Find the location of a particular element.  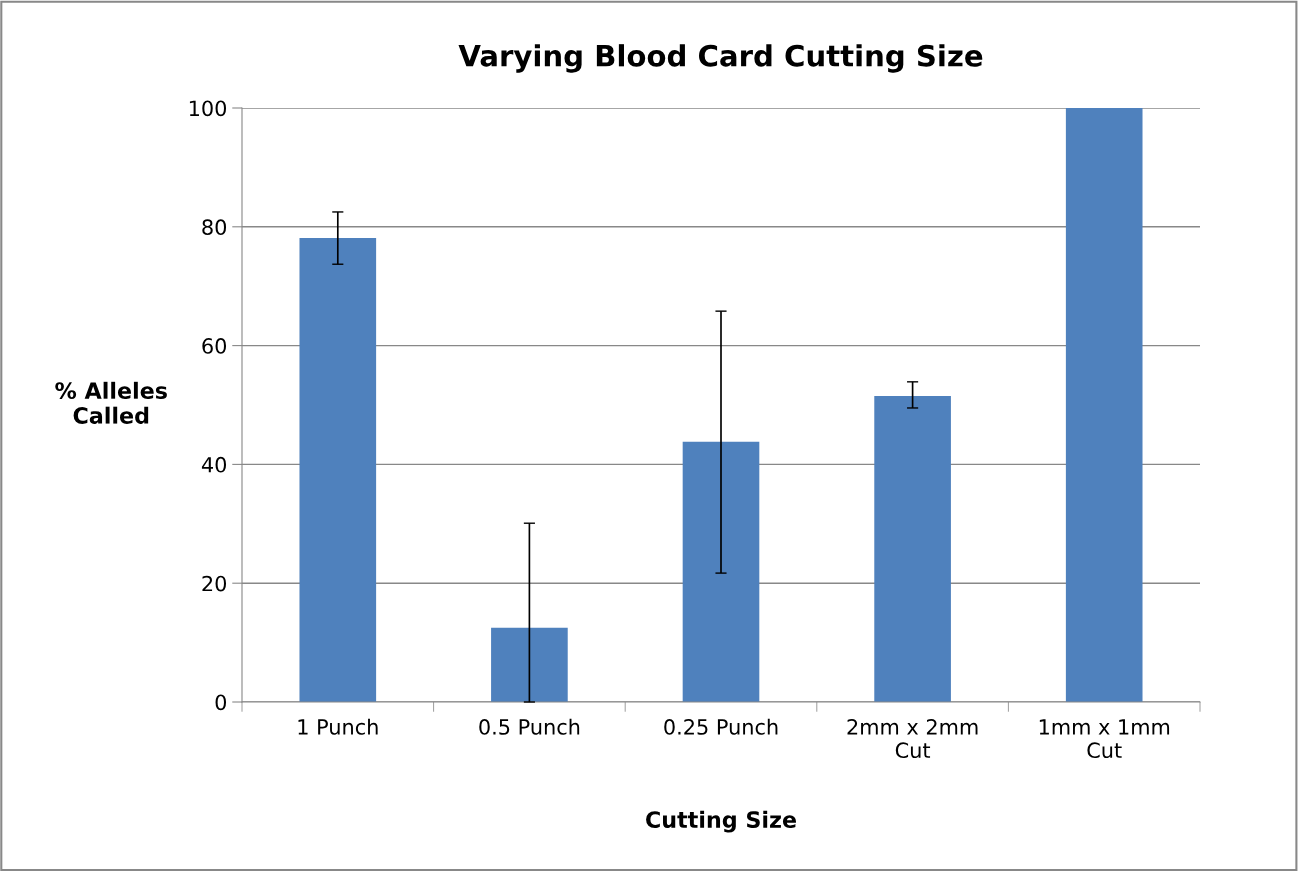

y-axis-title: % Alleles Called is located at coordinates (111, 402).